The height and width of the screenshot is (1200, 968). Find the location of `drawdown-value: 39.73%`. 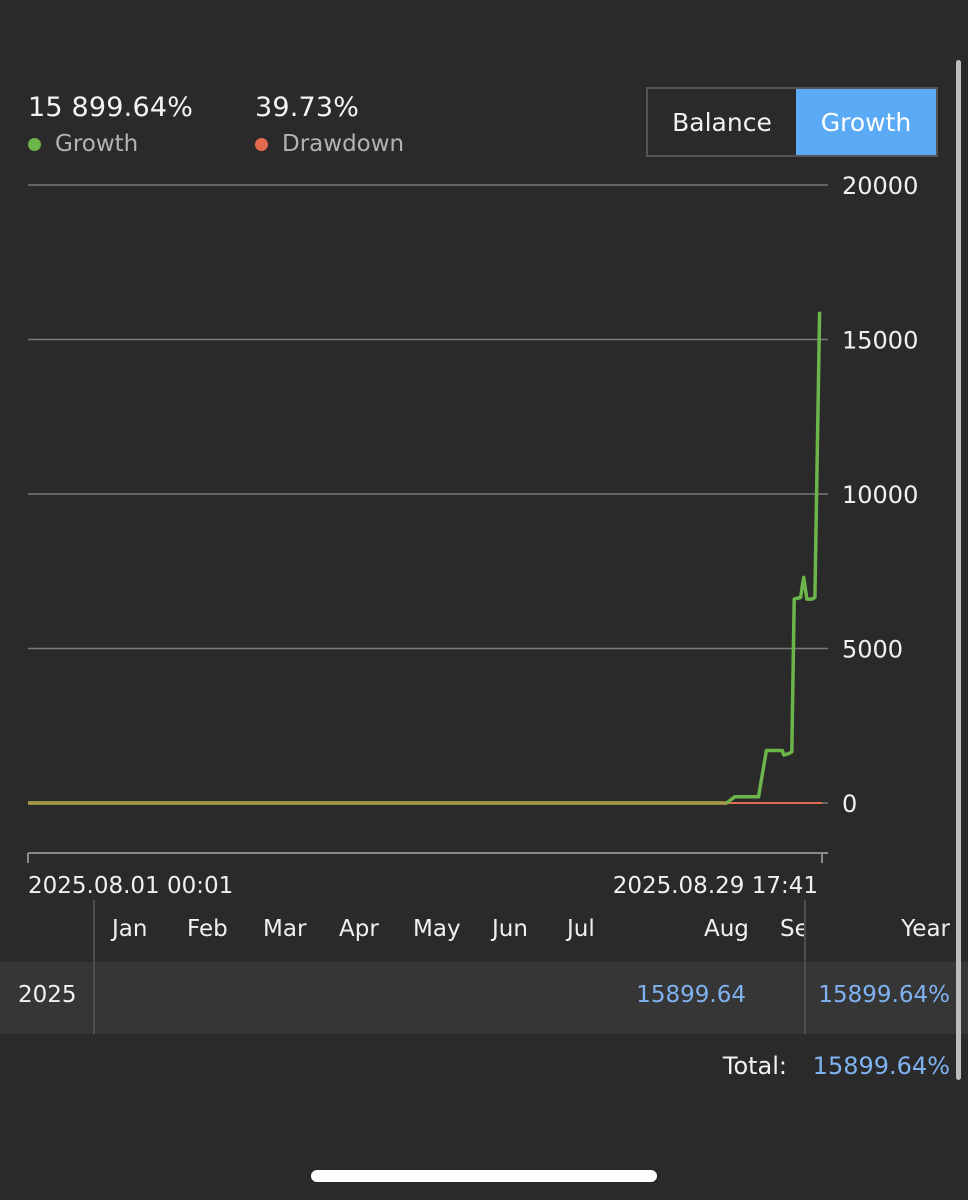

drawdown-value: 39.73% is located at coordinates (307, 107).